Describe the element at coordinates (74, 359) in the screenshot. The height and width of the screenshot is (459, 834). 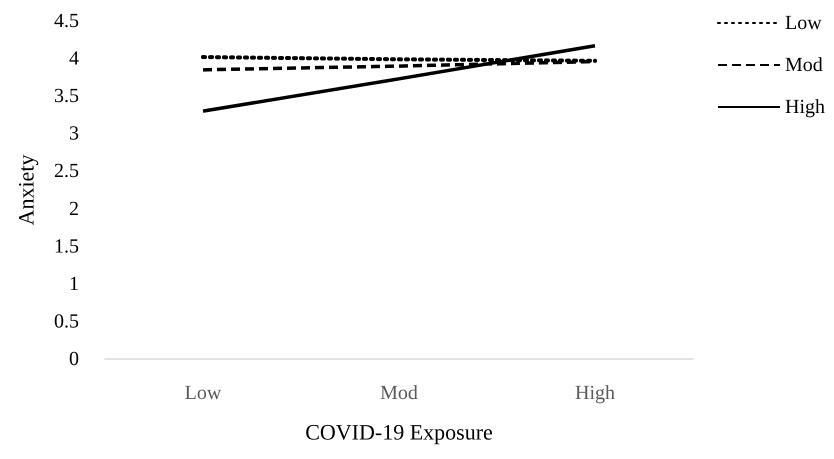
I see `y-tick-label: 0` at that location.